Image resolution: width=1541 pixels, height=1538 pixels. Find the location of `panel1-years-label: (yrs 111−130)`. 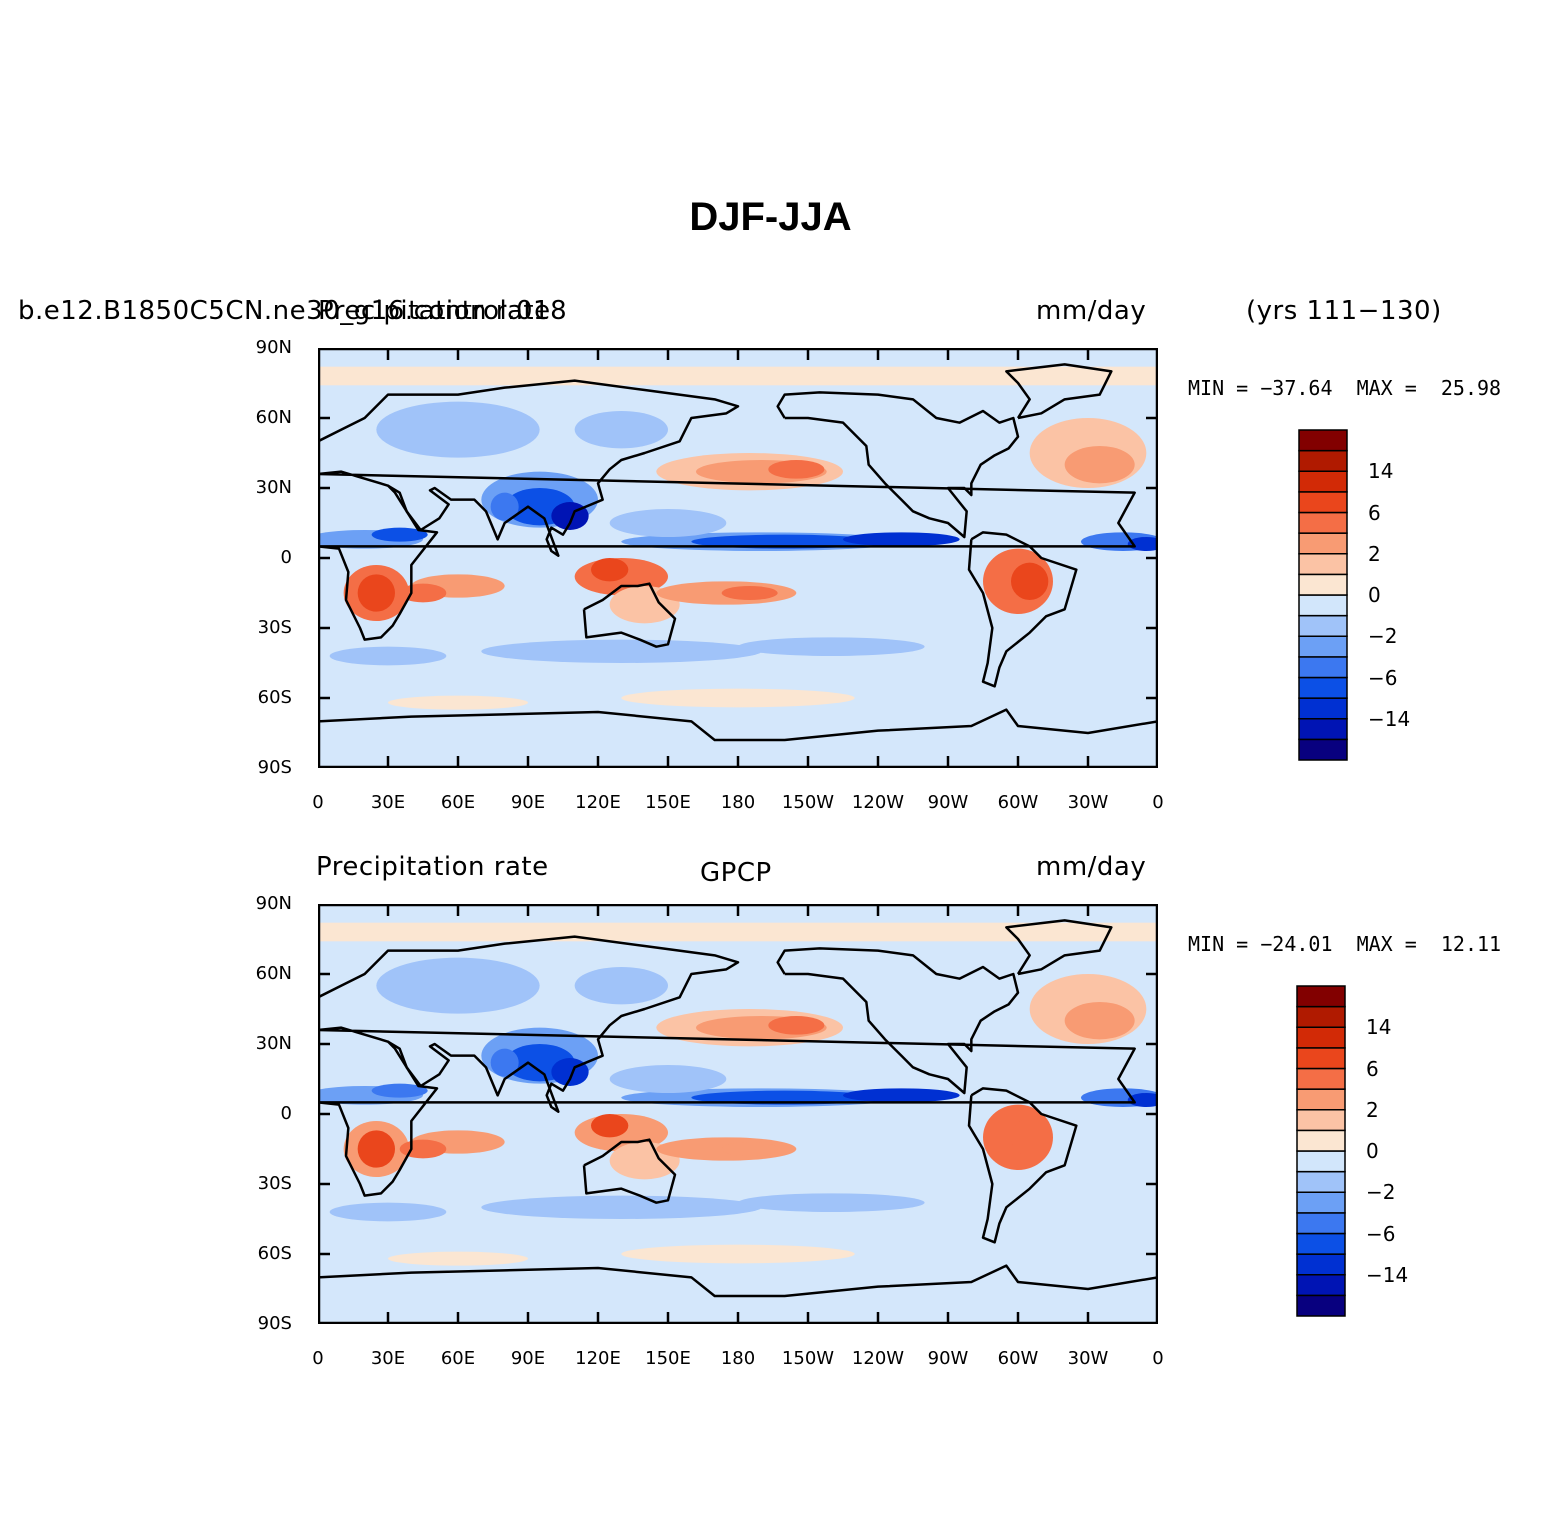

panel1-years-label: (yrs 111−130) is located at coordinates (1344, 311).